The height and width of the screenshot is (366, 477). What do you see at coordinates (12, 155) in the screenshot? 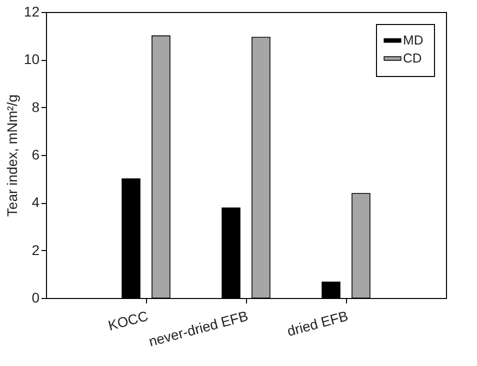
I see `y-axis-title: Tear index, mNm²/g` at bounding box center [12, 155].